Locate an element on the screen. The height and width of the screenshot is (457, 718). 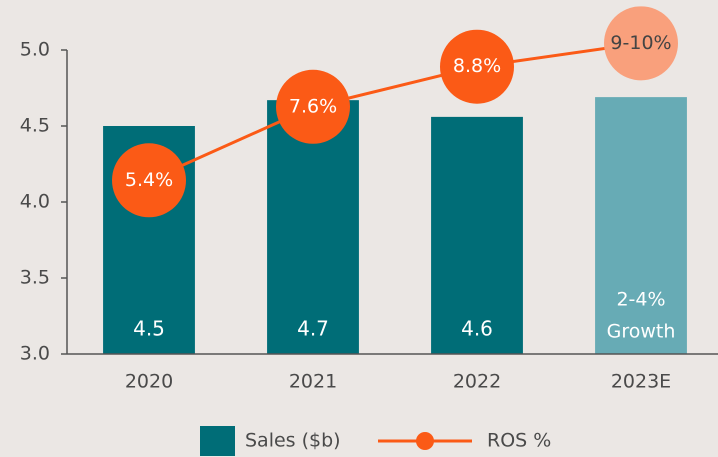
annotation: Growth is located at coordinates (641, 332).